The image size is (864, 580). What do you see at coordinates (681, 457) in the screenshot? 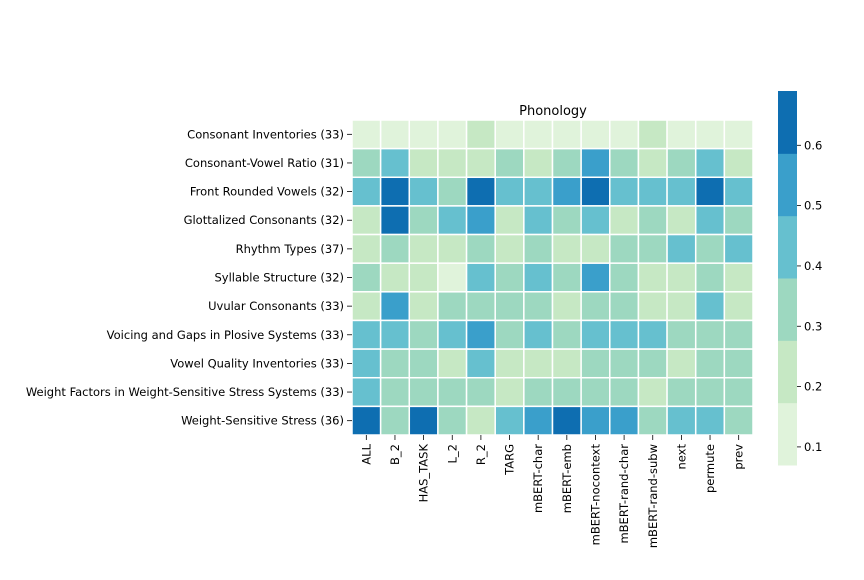
I see `column-label: next` at bounding box center [681, 457].